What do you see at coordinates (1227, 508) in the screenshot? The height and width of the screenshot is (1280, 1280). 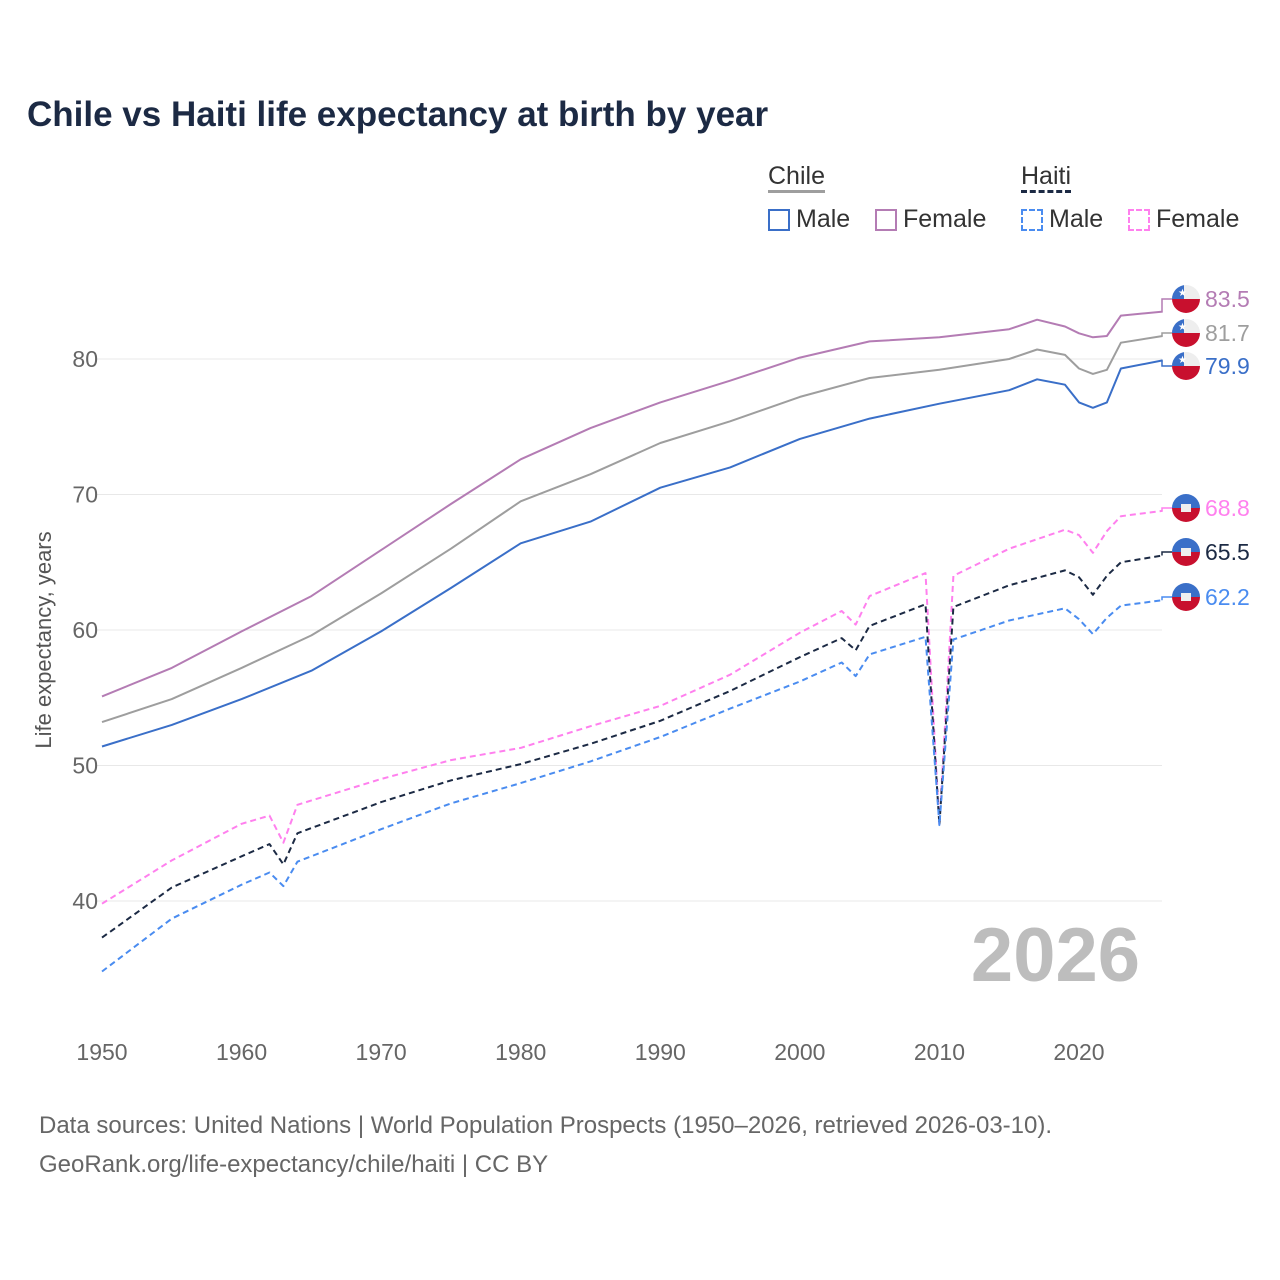 I see `end-value-label: 68.8` at bounding box center [1227, 508].